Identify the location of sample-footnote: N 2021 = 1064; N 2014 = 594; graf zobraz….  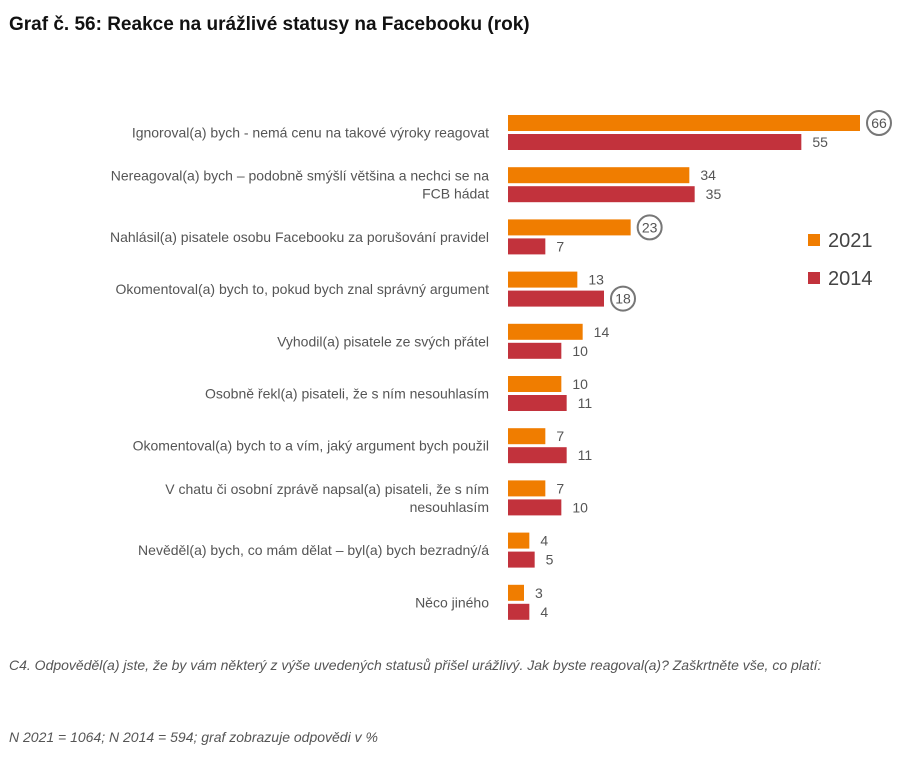
(193, 737).